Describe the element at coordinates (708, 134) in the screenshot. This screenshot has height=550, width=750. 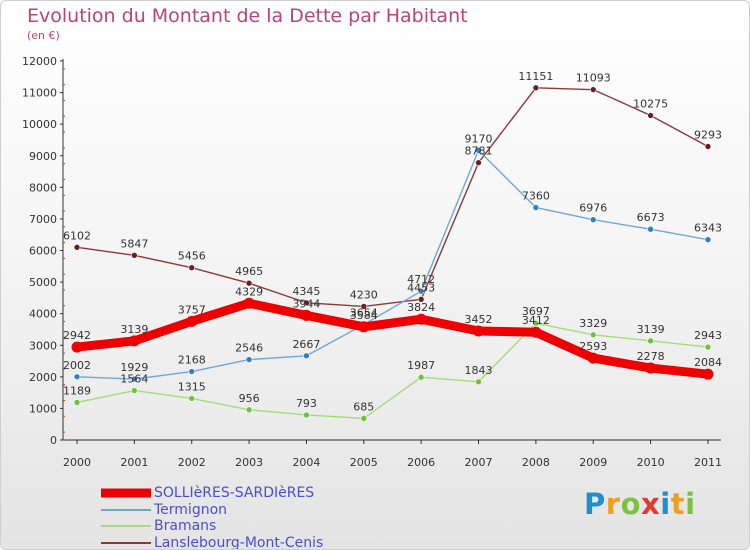
I see `data-label: 9293` at that location.